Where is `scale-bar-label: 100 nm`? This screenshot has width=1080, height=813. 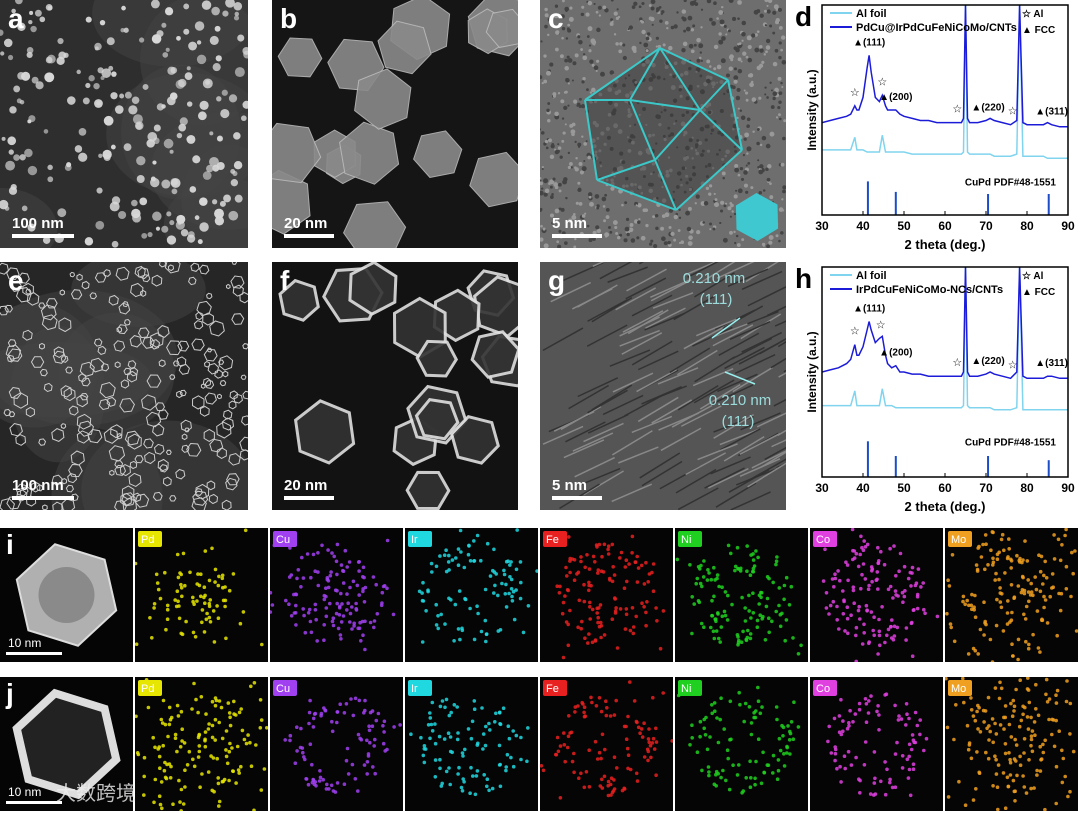 scale-bar-label: 100 nm is located at coordinates (38, 485).